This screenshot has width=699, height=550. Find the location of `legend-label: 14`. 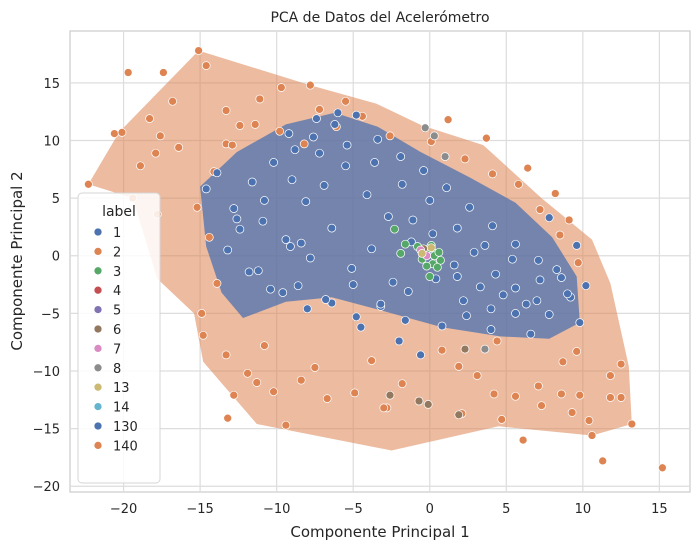

legend-label: 14 is located at coordinates (121, 408).